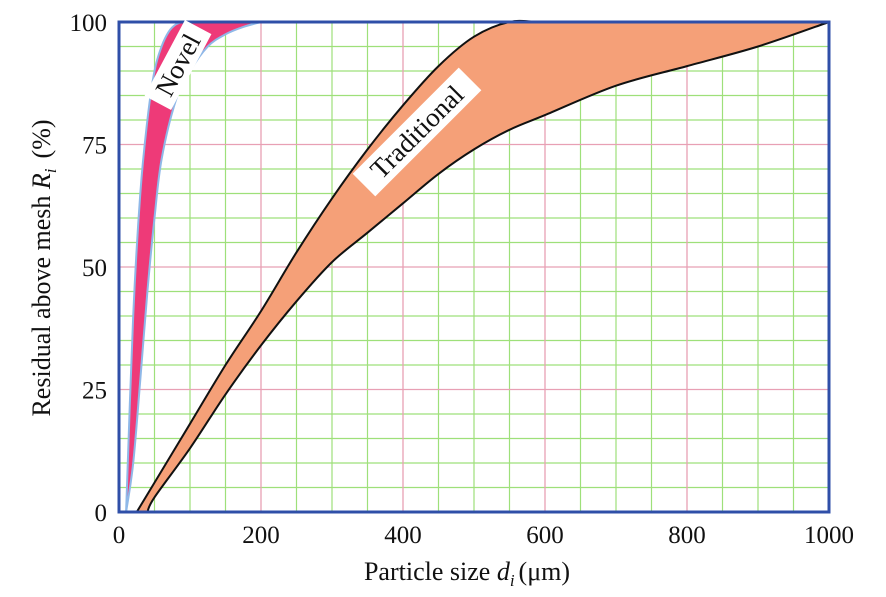 Image resolution: width=886 pixels, height=597 pixels. I want to click on y-tick-label: 50, so click(94, 268).